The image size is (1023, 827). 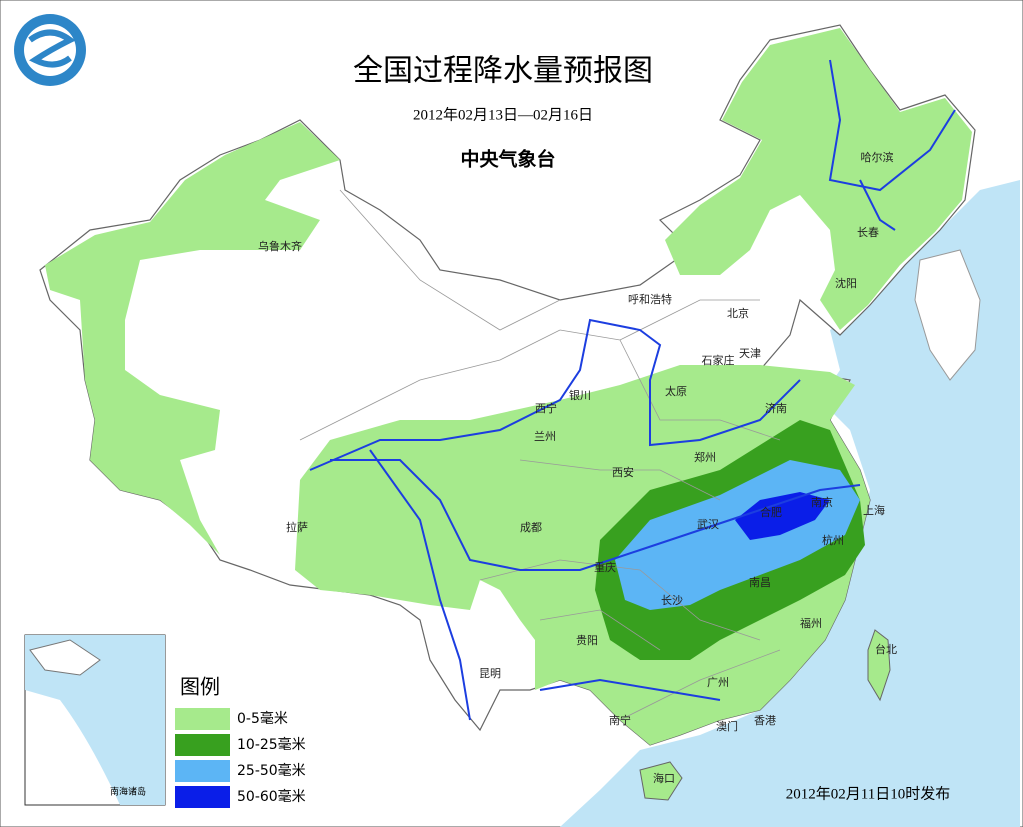 What do you see at coordinates (672, 600) in the screenshot?
I see `city-label: 长沙` at bounding box center [672, 600].